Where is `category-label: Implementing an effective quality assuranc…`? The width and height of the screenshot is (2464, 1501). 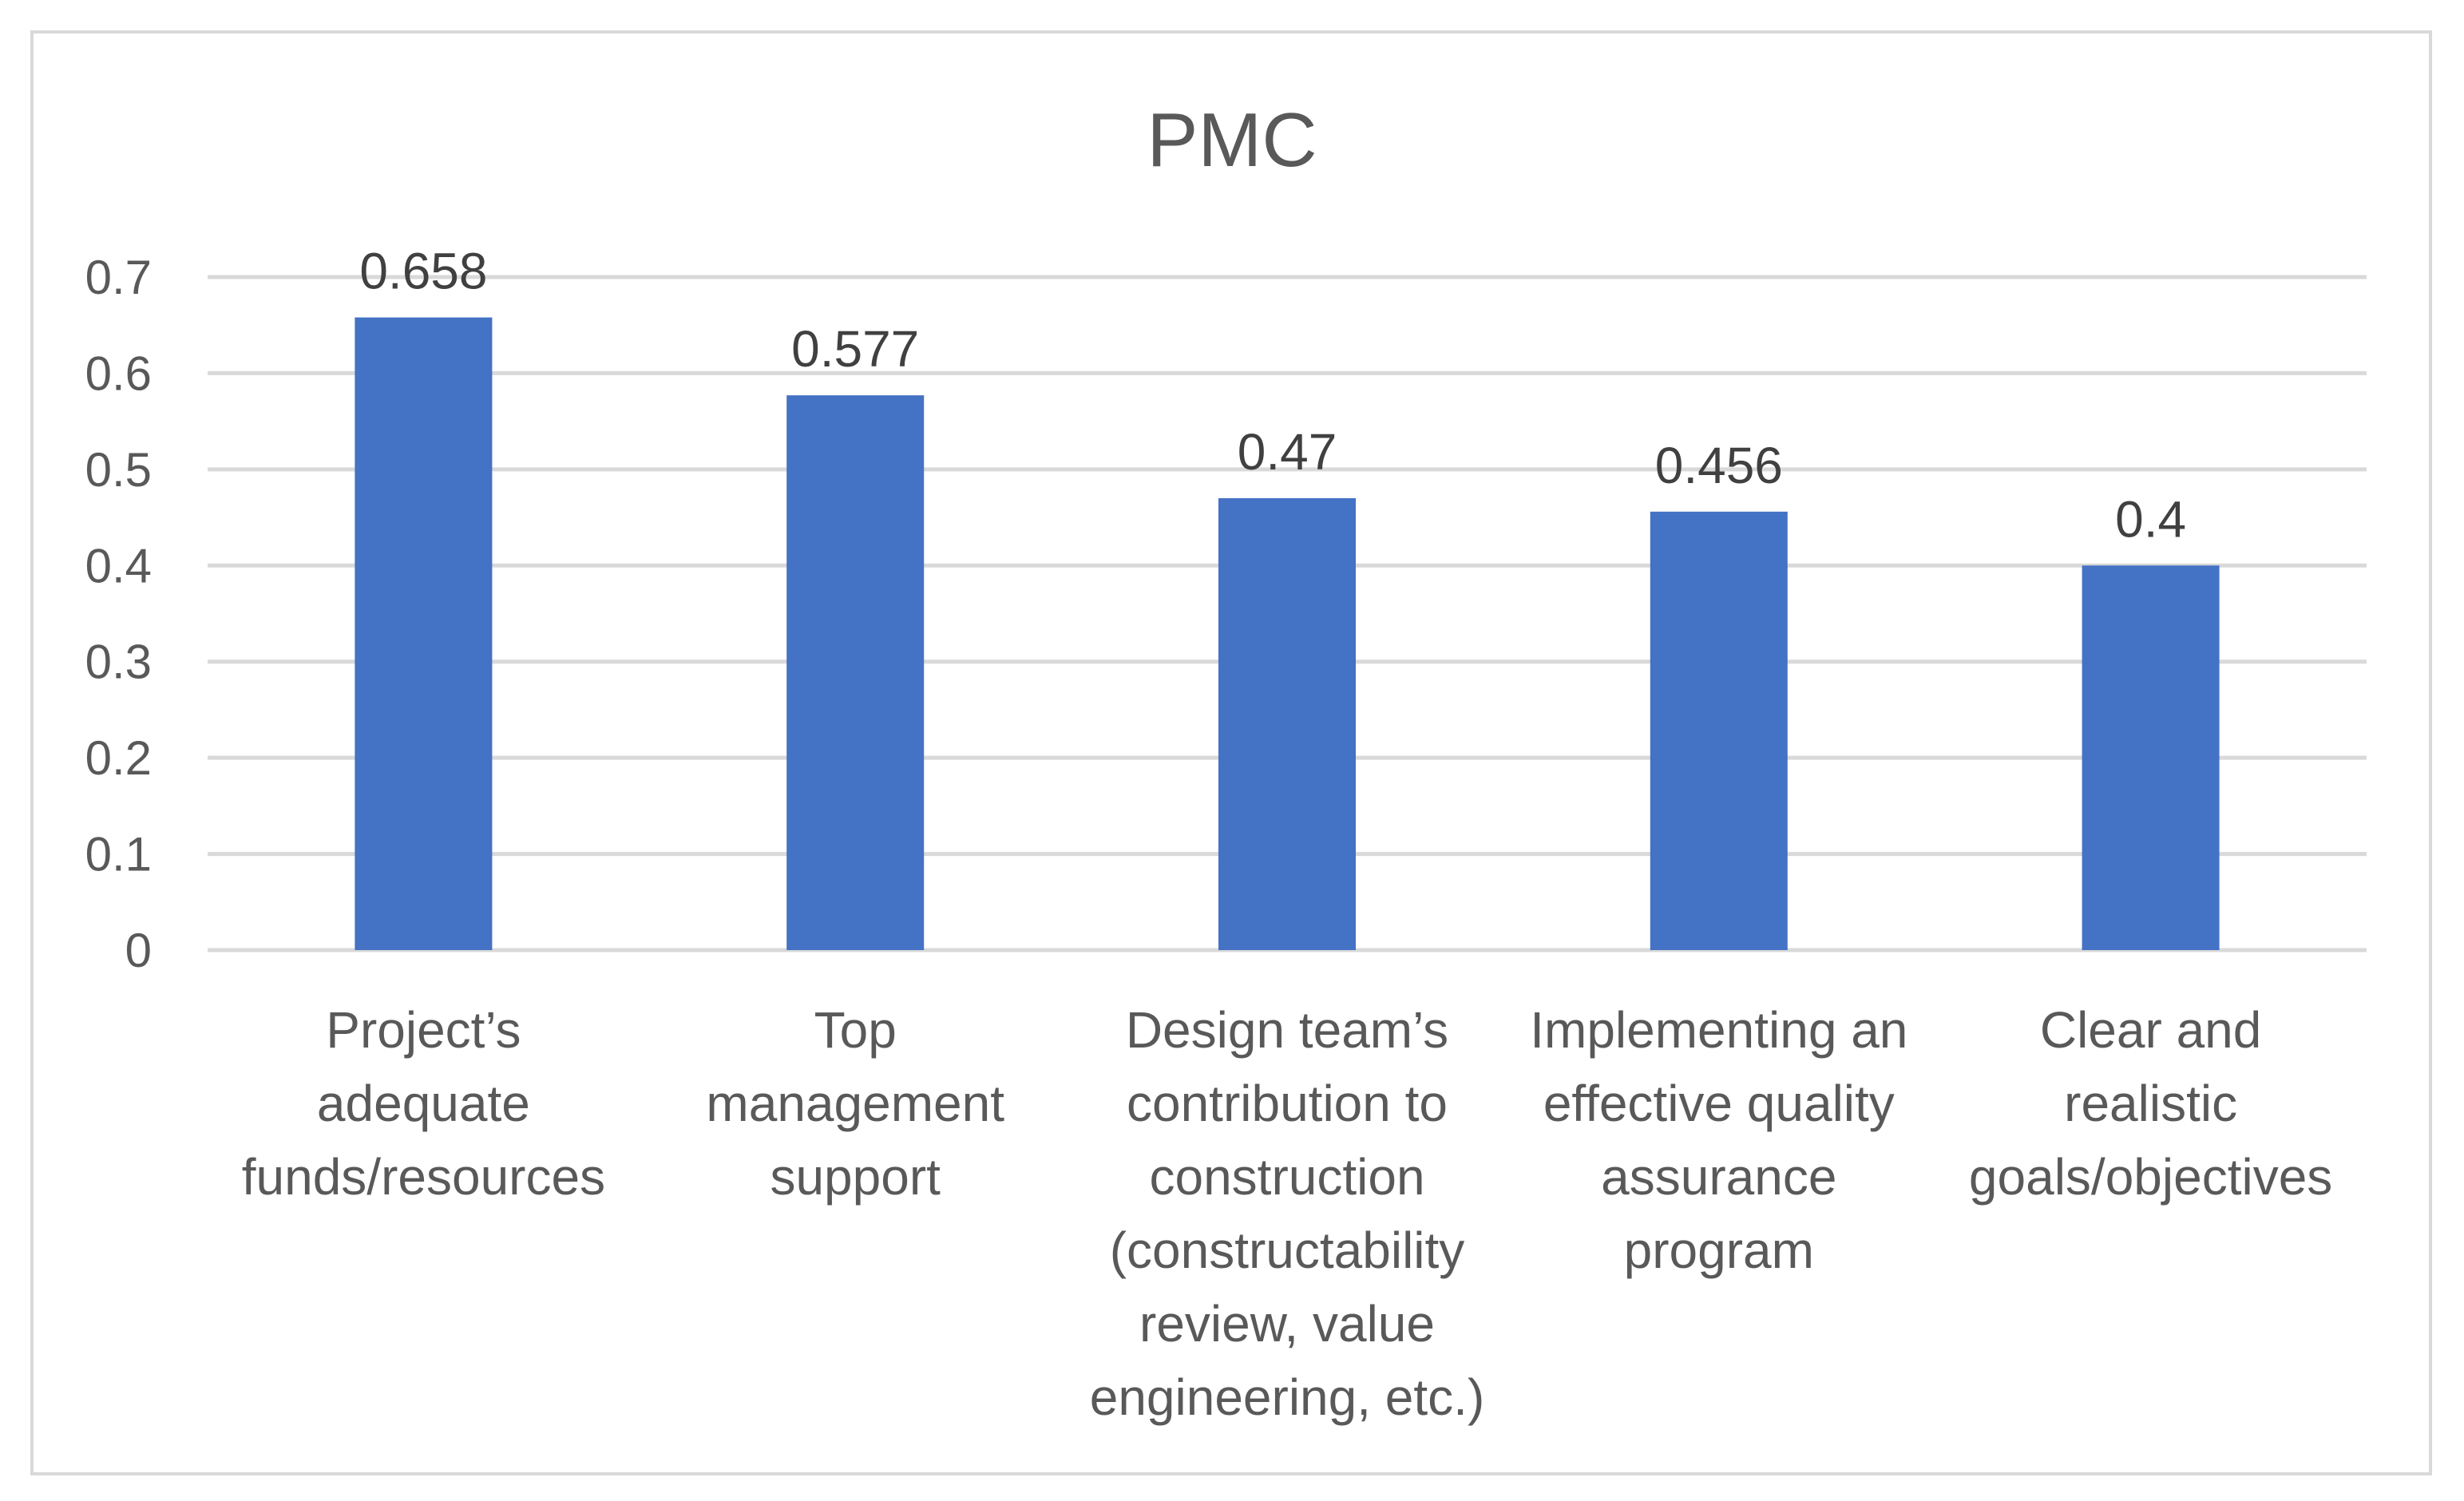
category-label: Implementing an effective quality assuranc… is located at coordinates (1718, 1140).